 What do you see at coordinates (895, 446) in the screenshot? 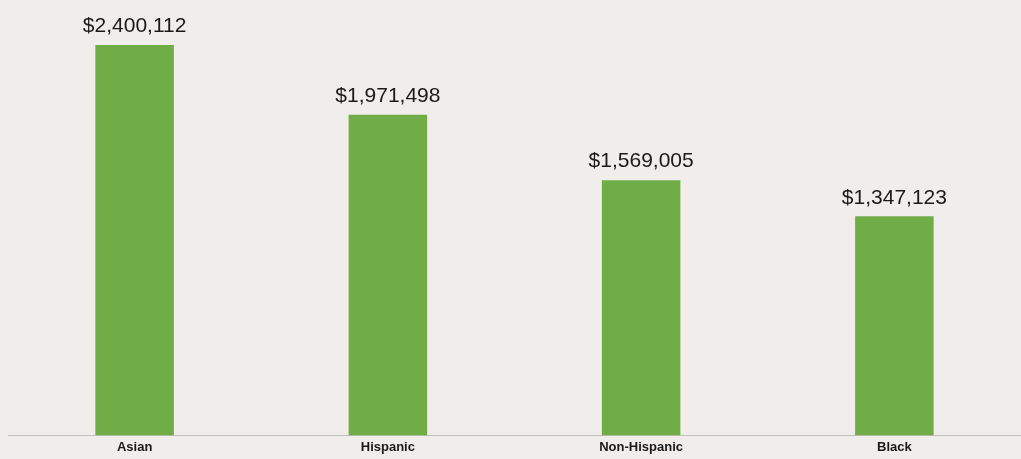
I see `x-tick-label: Black` at bounding box center [895, 446].